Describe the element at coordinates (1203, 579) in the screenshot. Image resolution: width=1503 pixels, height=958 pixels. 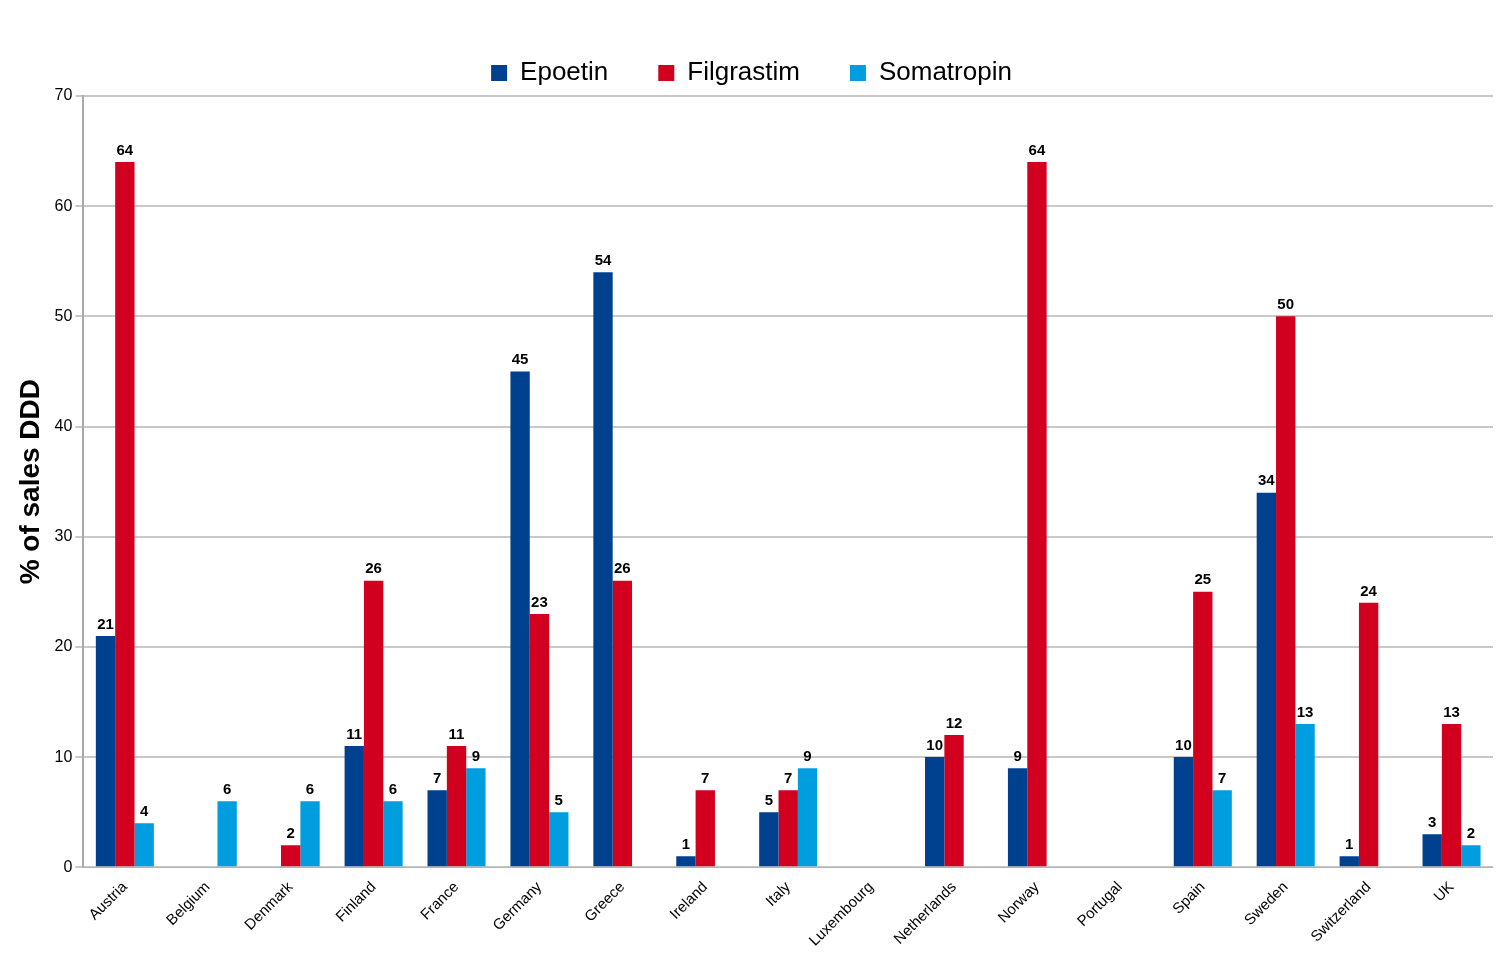
I see `data-label: 25` at that location.